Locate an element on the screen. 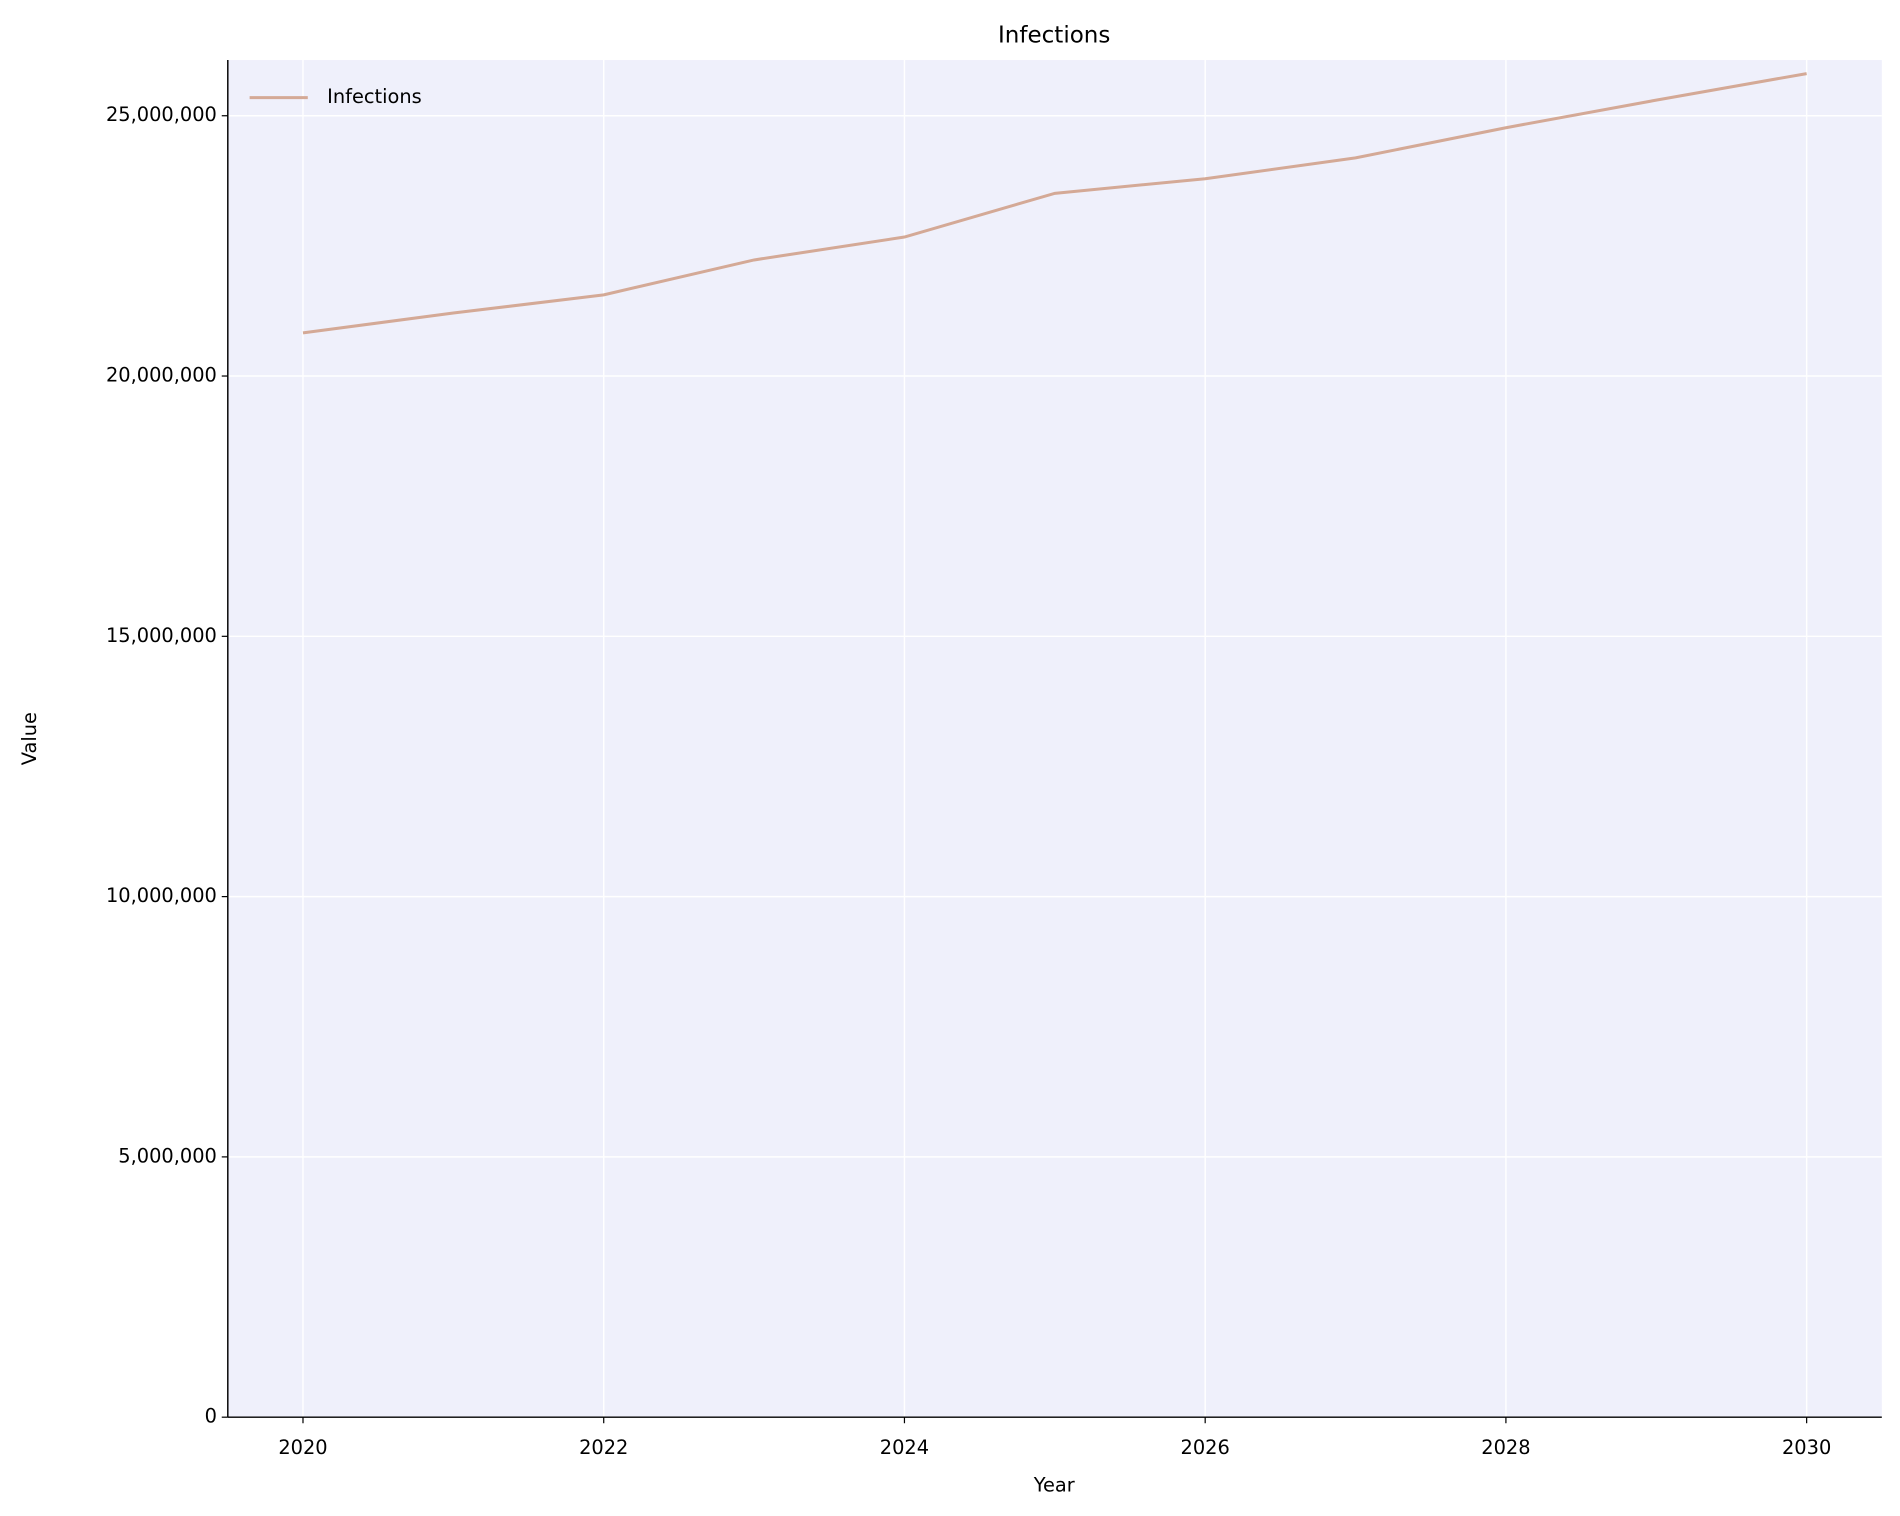 This screenshot has height=1516, width=1900. x-tick-label: 2030 is located at coordinates (1806, 1447).